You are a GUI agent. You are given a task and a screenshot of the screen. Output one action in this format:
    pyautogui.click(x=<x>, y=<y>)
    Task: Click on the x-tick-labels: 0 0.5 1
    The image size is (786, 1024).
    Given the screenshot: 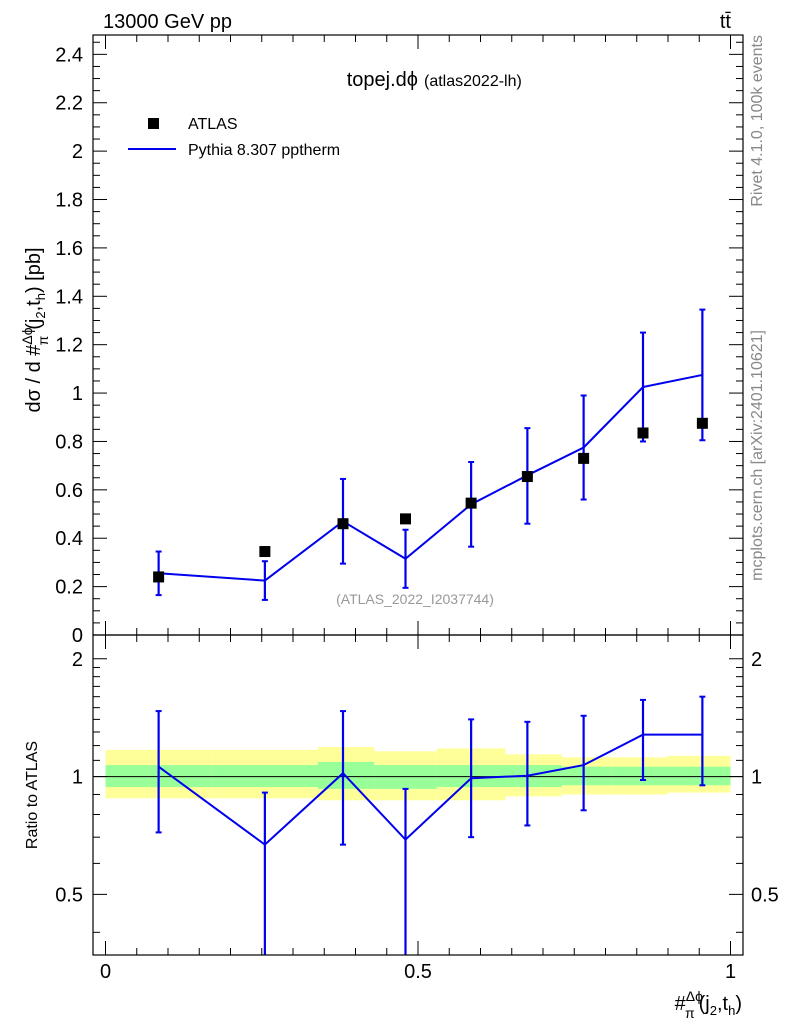 What is the action you would take?
    pyautogui.click(x=418, y=972)
    